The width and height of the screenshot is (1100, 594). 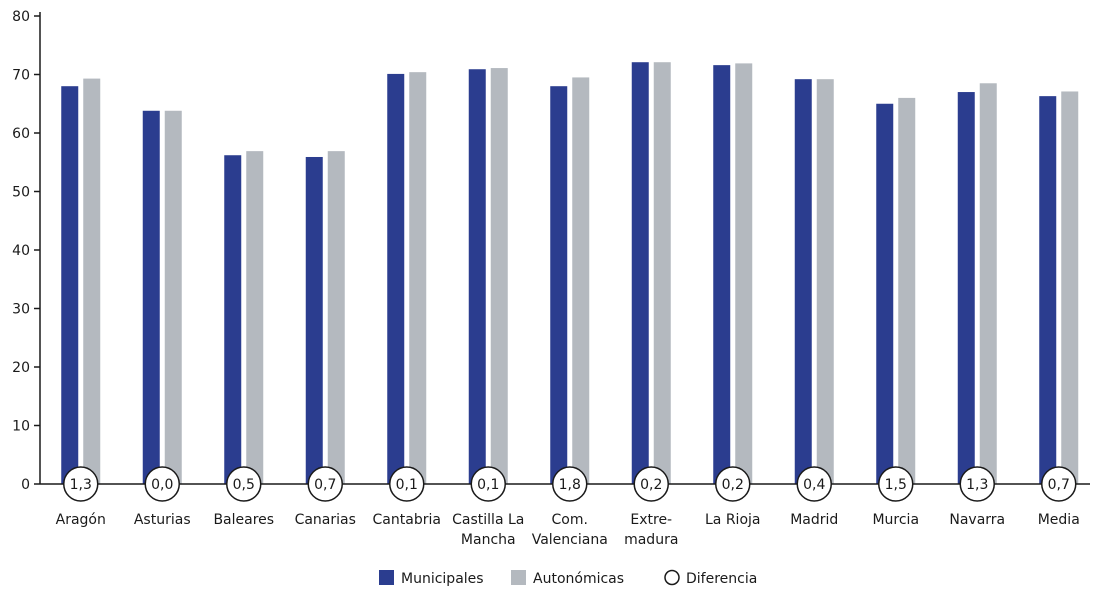 What do you see at coordinates (162, 520) in the screenshot?
I see `category-label: Asturias` at bounding box center [162, 520].